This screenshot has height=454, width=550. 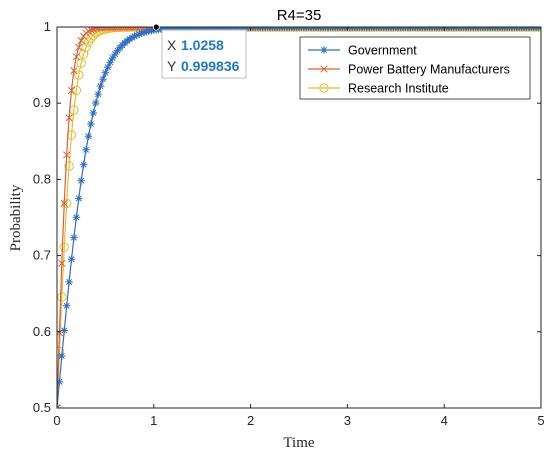 I want to click on y-axis-label: Probability, so click(x=16, y=217).